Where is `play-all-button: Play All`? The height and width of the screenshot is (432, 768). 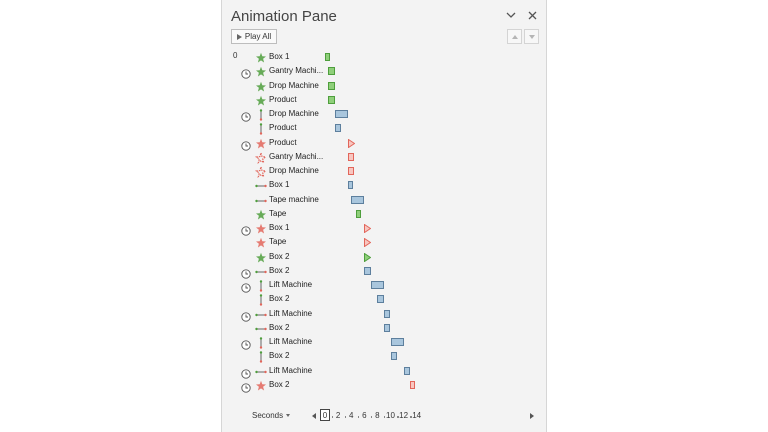 play-all-button: Play All is located at coordinates (254, 36).